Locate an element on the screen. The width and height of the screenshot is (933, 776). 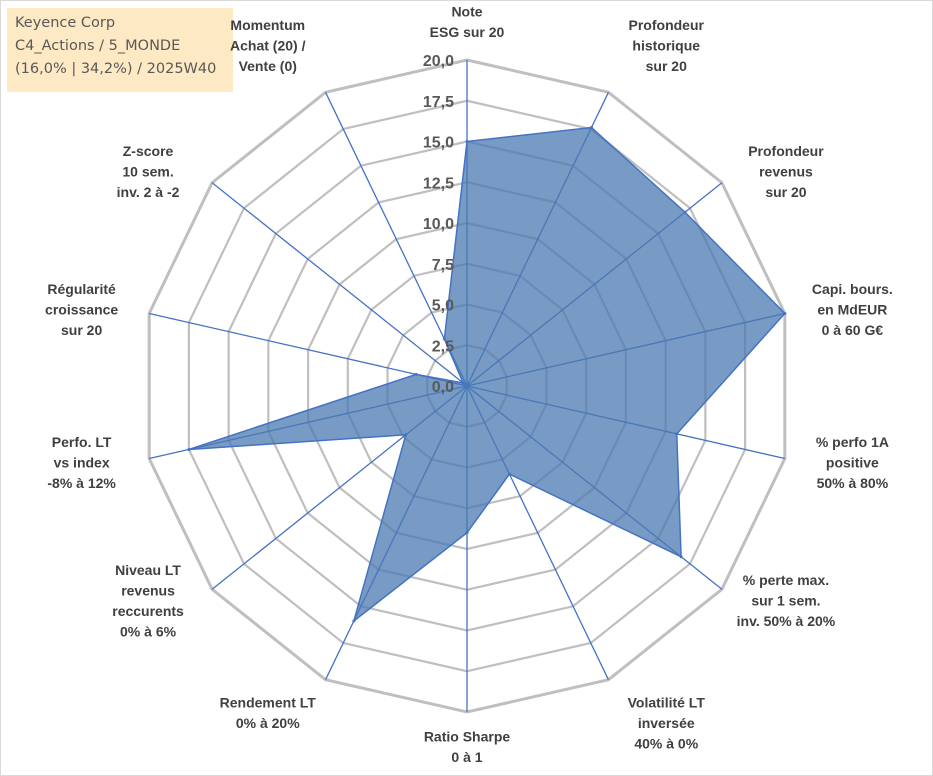
tick-label: 17,5 is located at coordinates (438, 102).